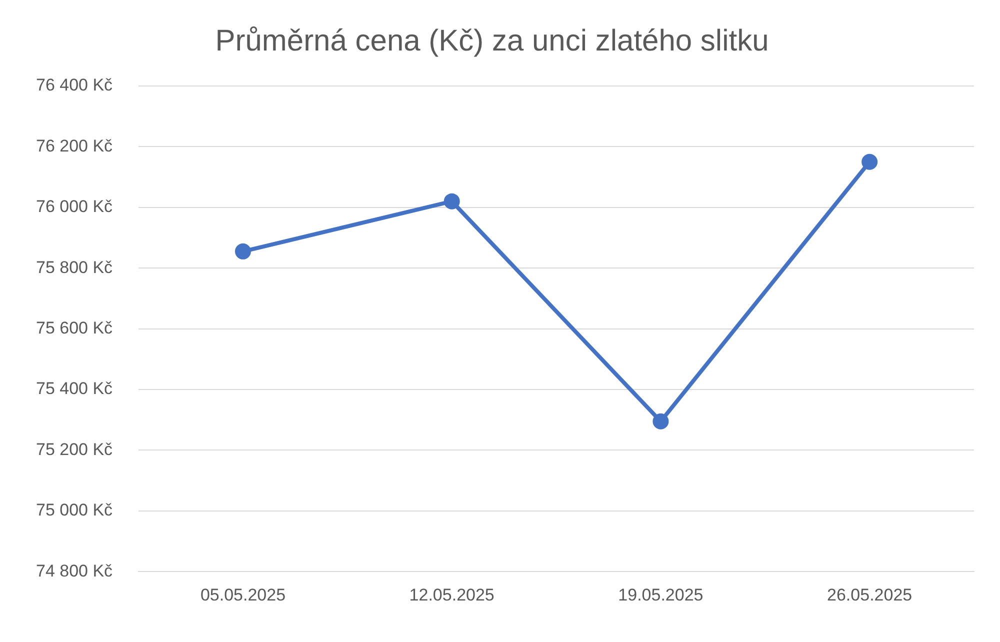 Image resolution: width=1000 pixels, height=642 pixels. What do you see at coordinates (75, 206) in the screenshot?
I see `y-tick-label: 76 000 Kč` at bounding box center [75, 206].